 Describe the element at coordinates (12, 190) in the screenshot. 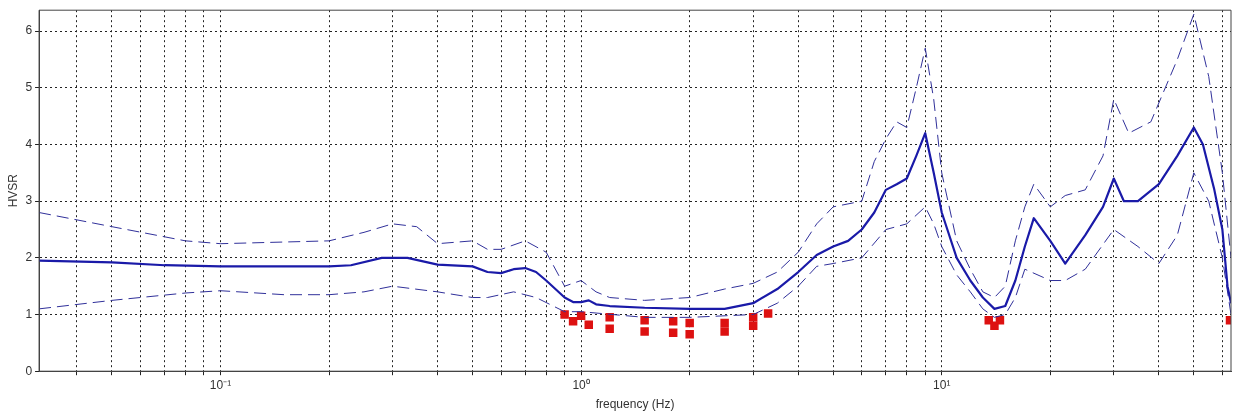

I see `y-axis-title: HVSR` at that location.